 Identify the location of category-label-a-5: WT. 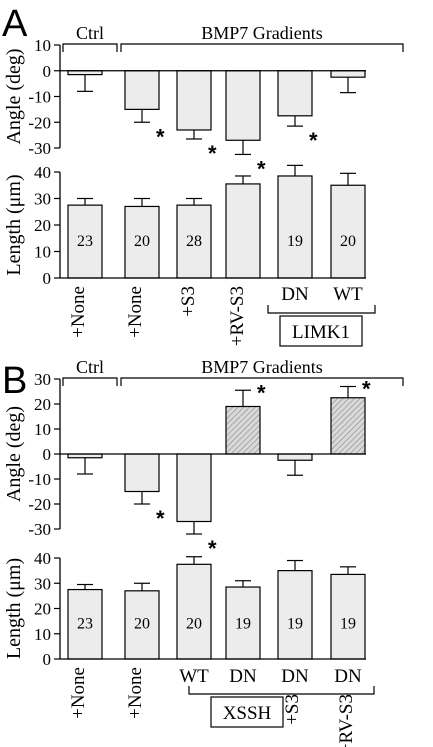
(348, 294).